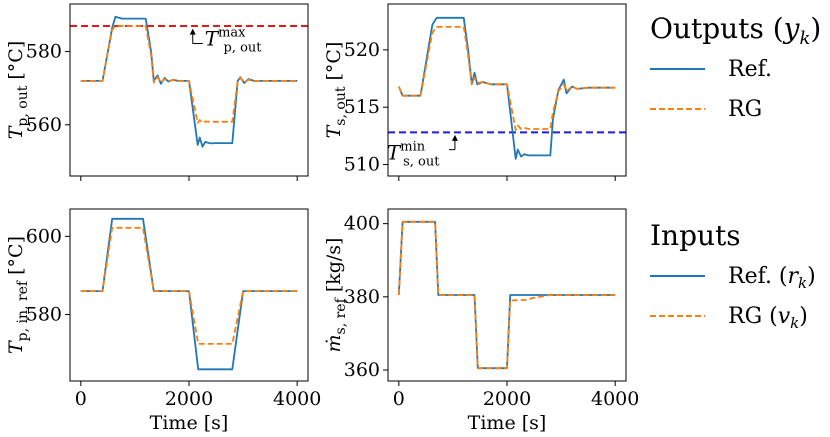  Describe the element at coordinates (362, 297) in the screenshot. I see `y-tick-label: 380` at that location.